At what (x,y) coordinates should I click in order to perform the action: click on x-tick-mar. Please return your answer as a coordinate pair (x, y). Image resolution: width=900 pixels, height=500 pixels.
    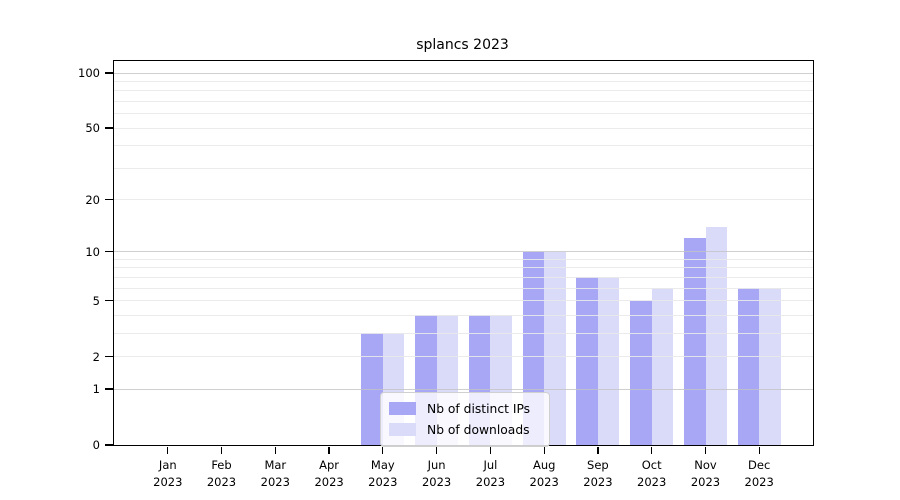
    Looking at the image, I should click on (275, 450).